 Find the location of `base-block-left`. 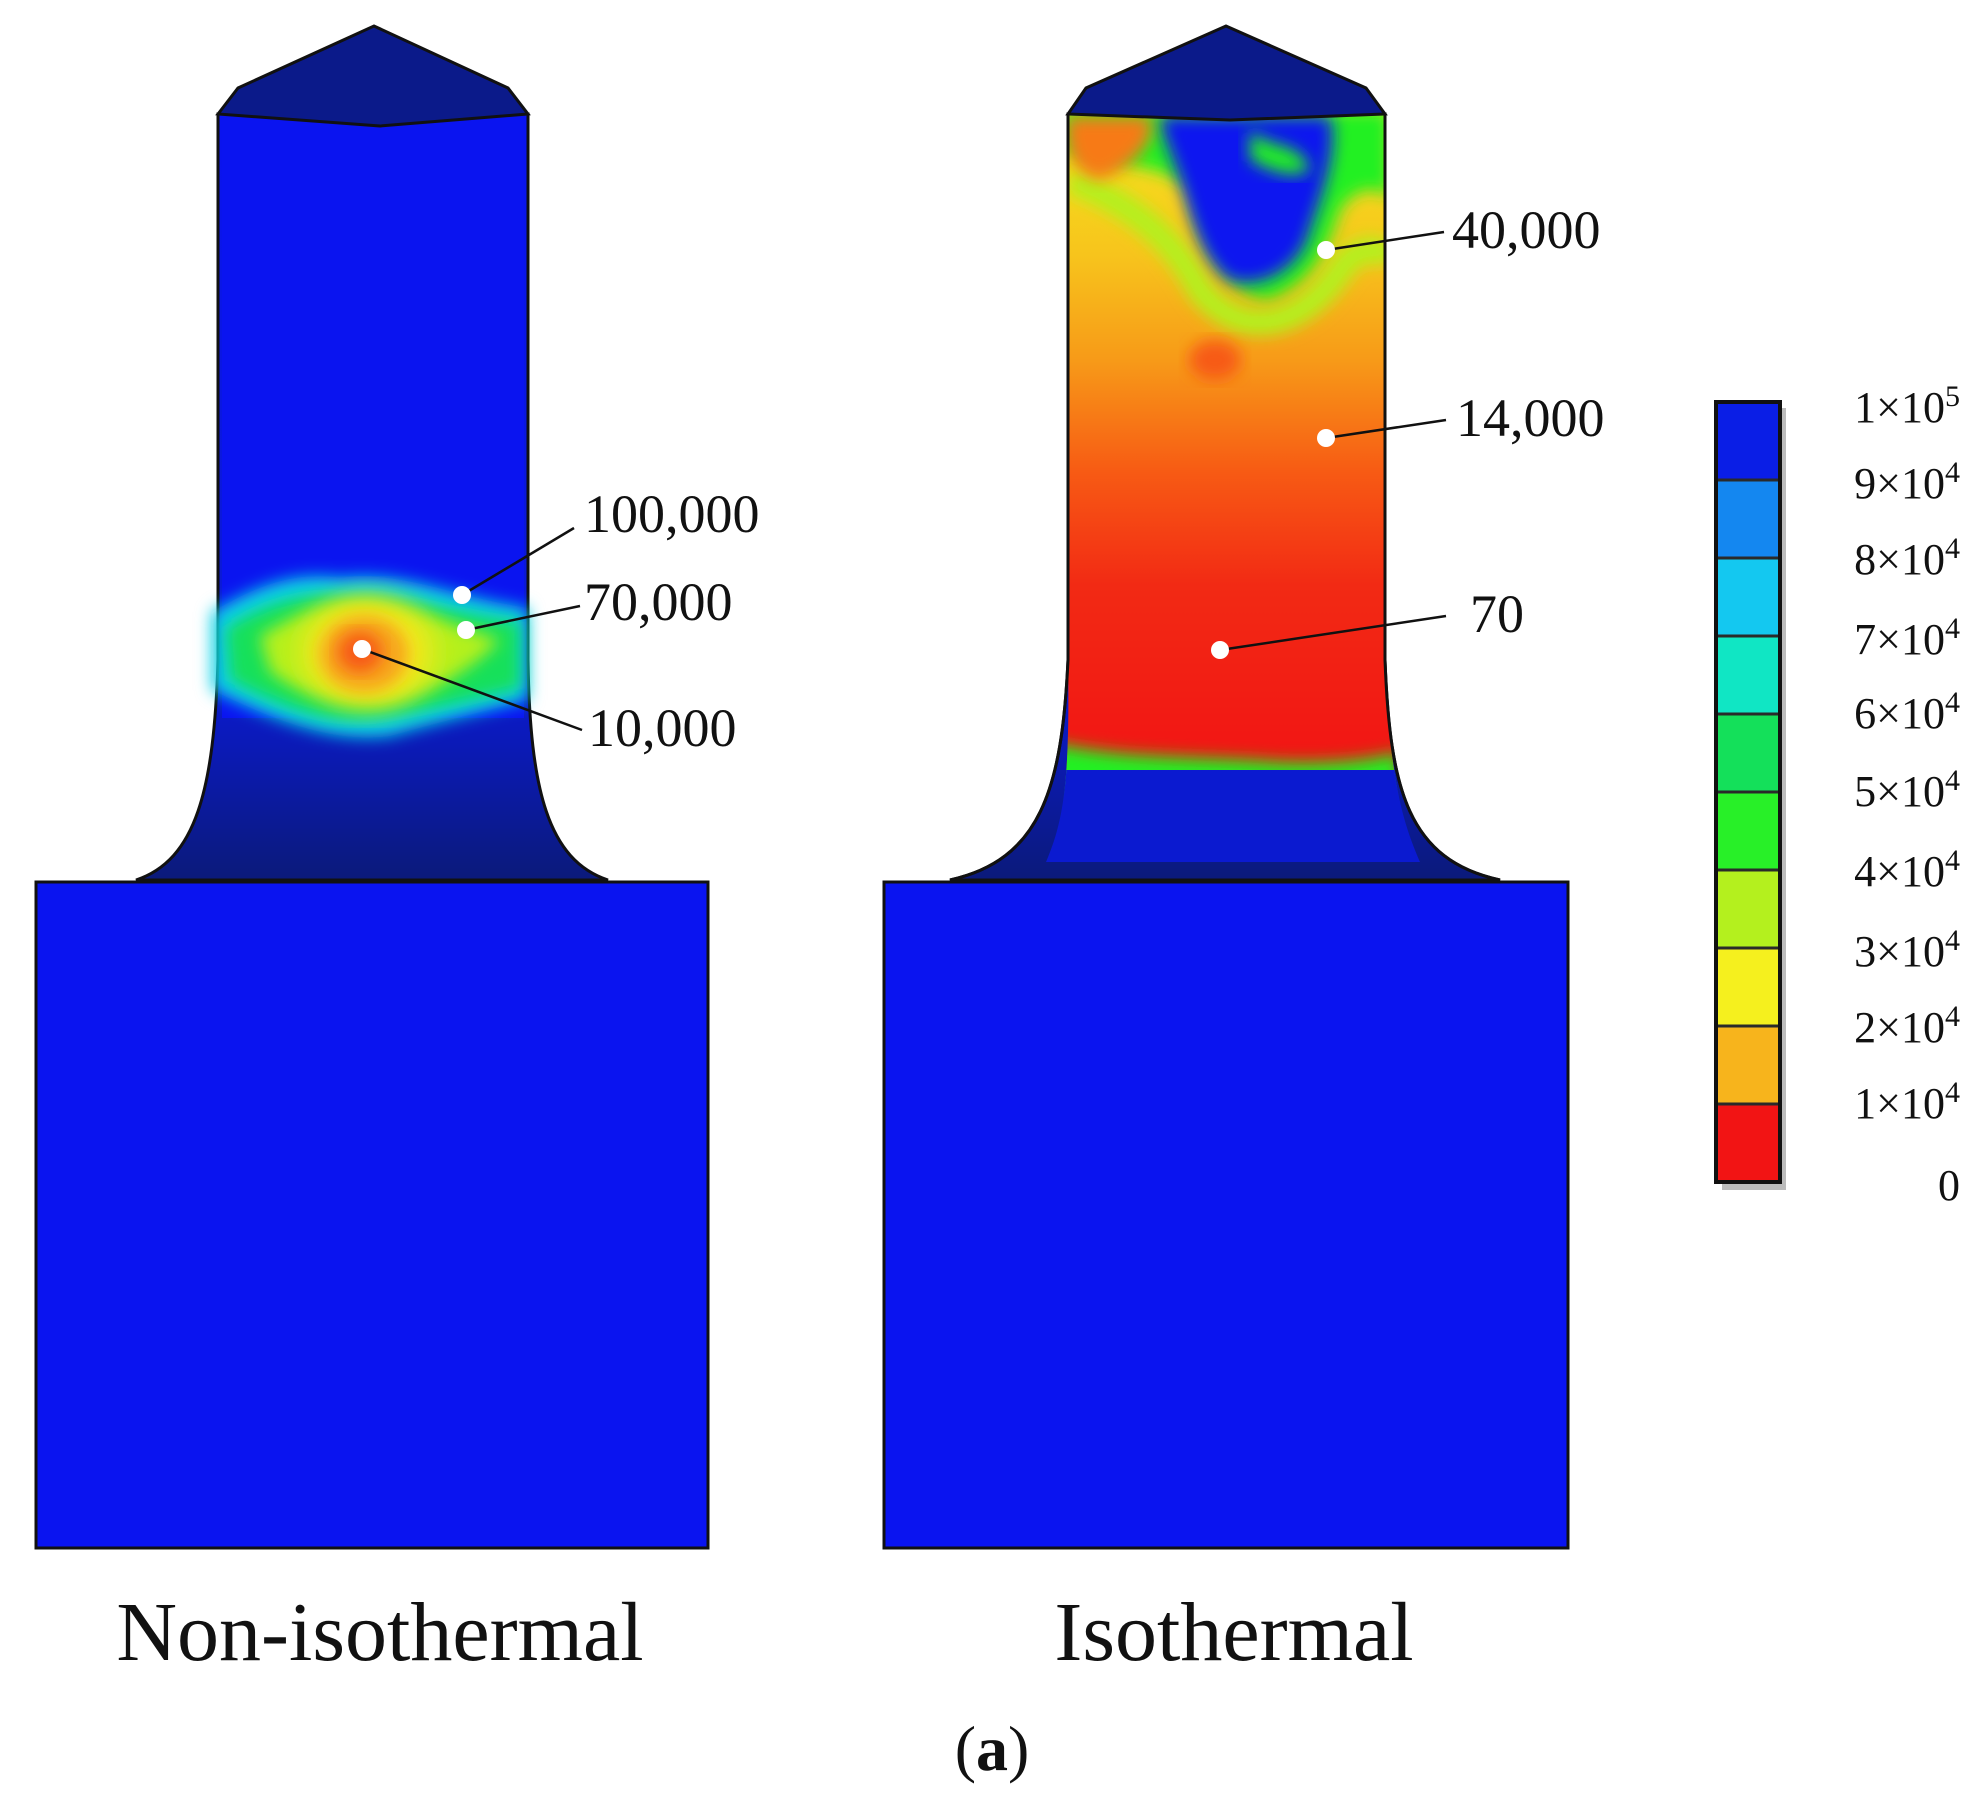

base-block-left is located at coordinates (372, 1215).